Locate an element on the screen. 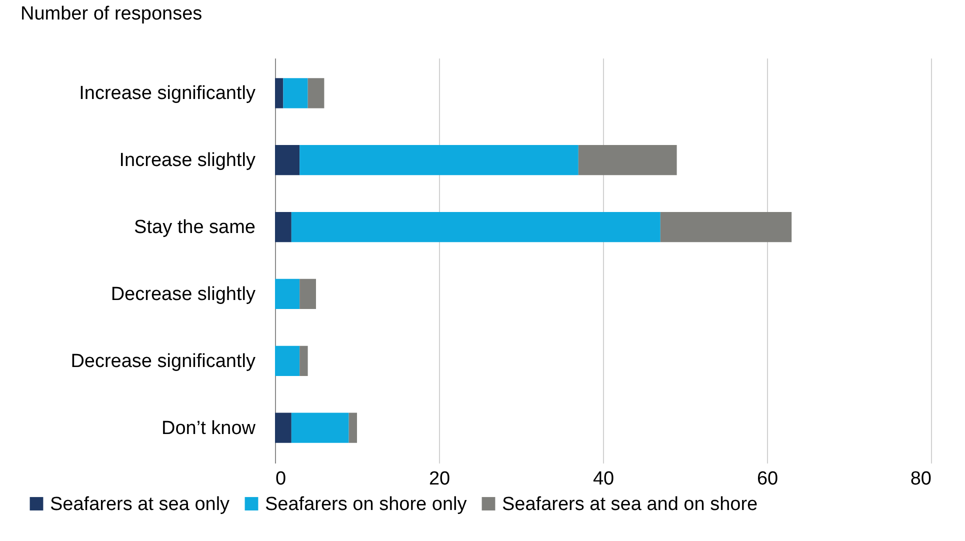 The width and height of the screenshot is (965, 541). legend-label: Seafarers at sea only is located at coordinates (140, 504).